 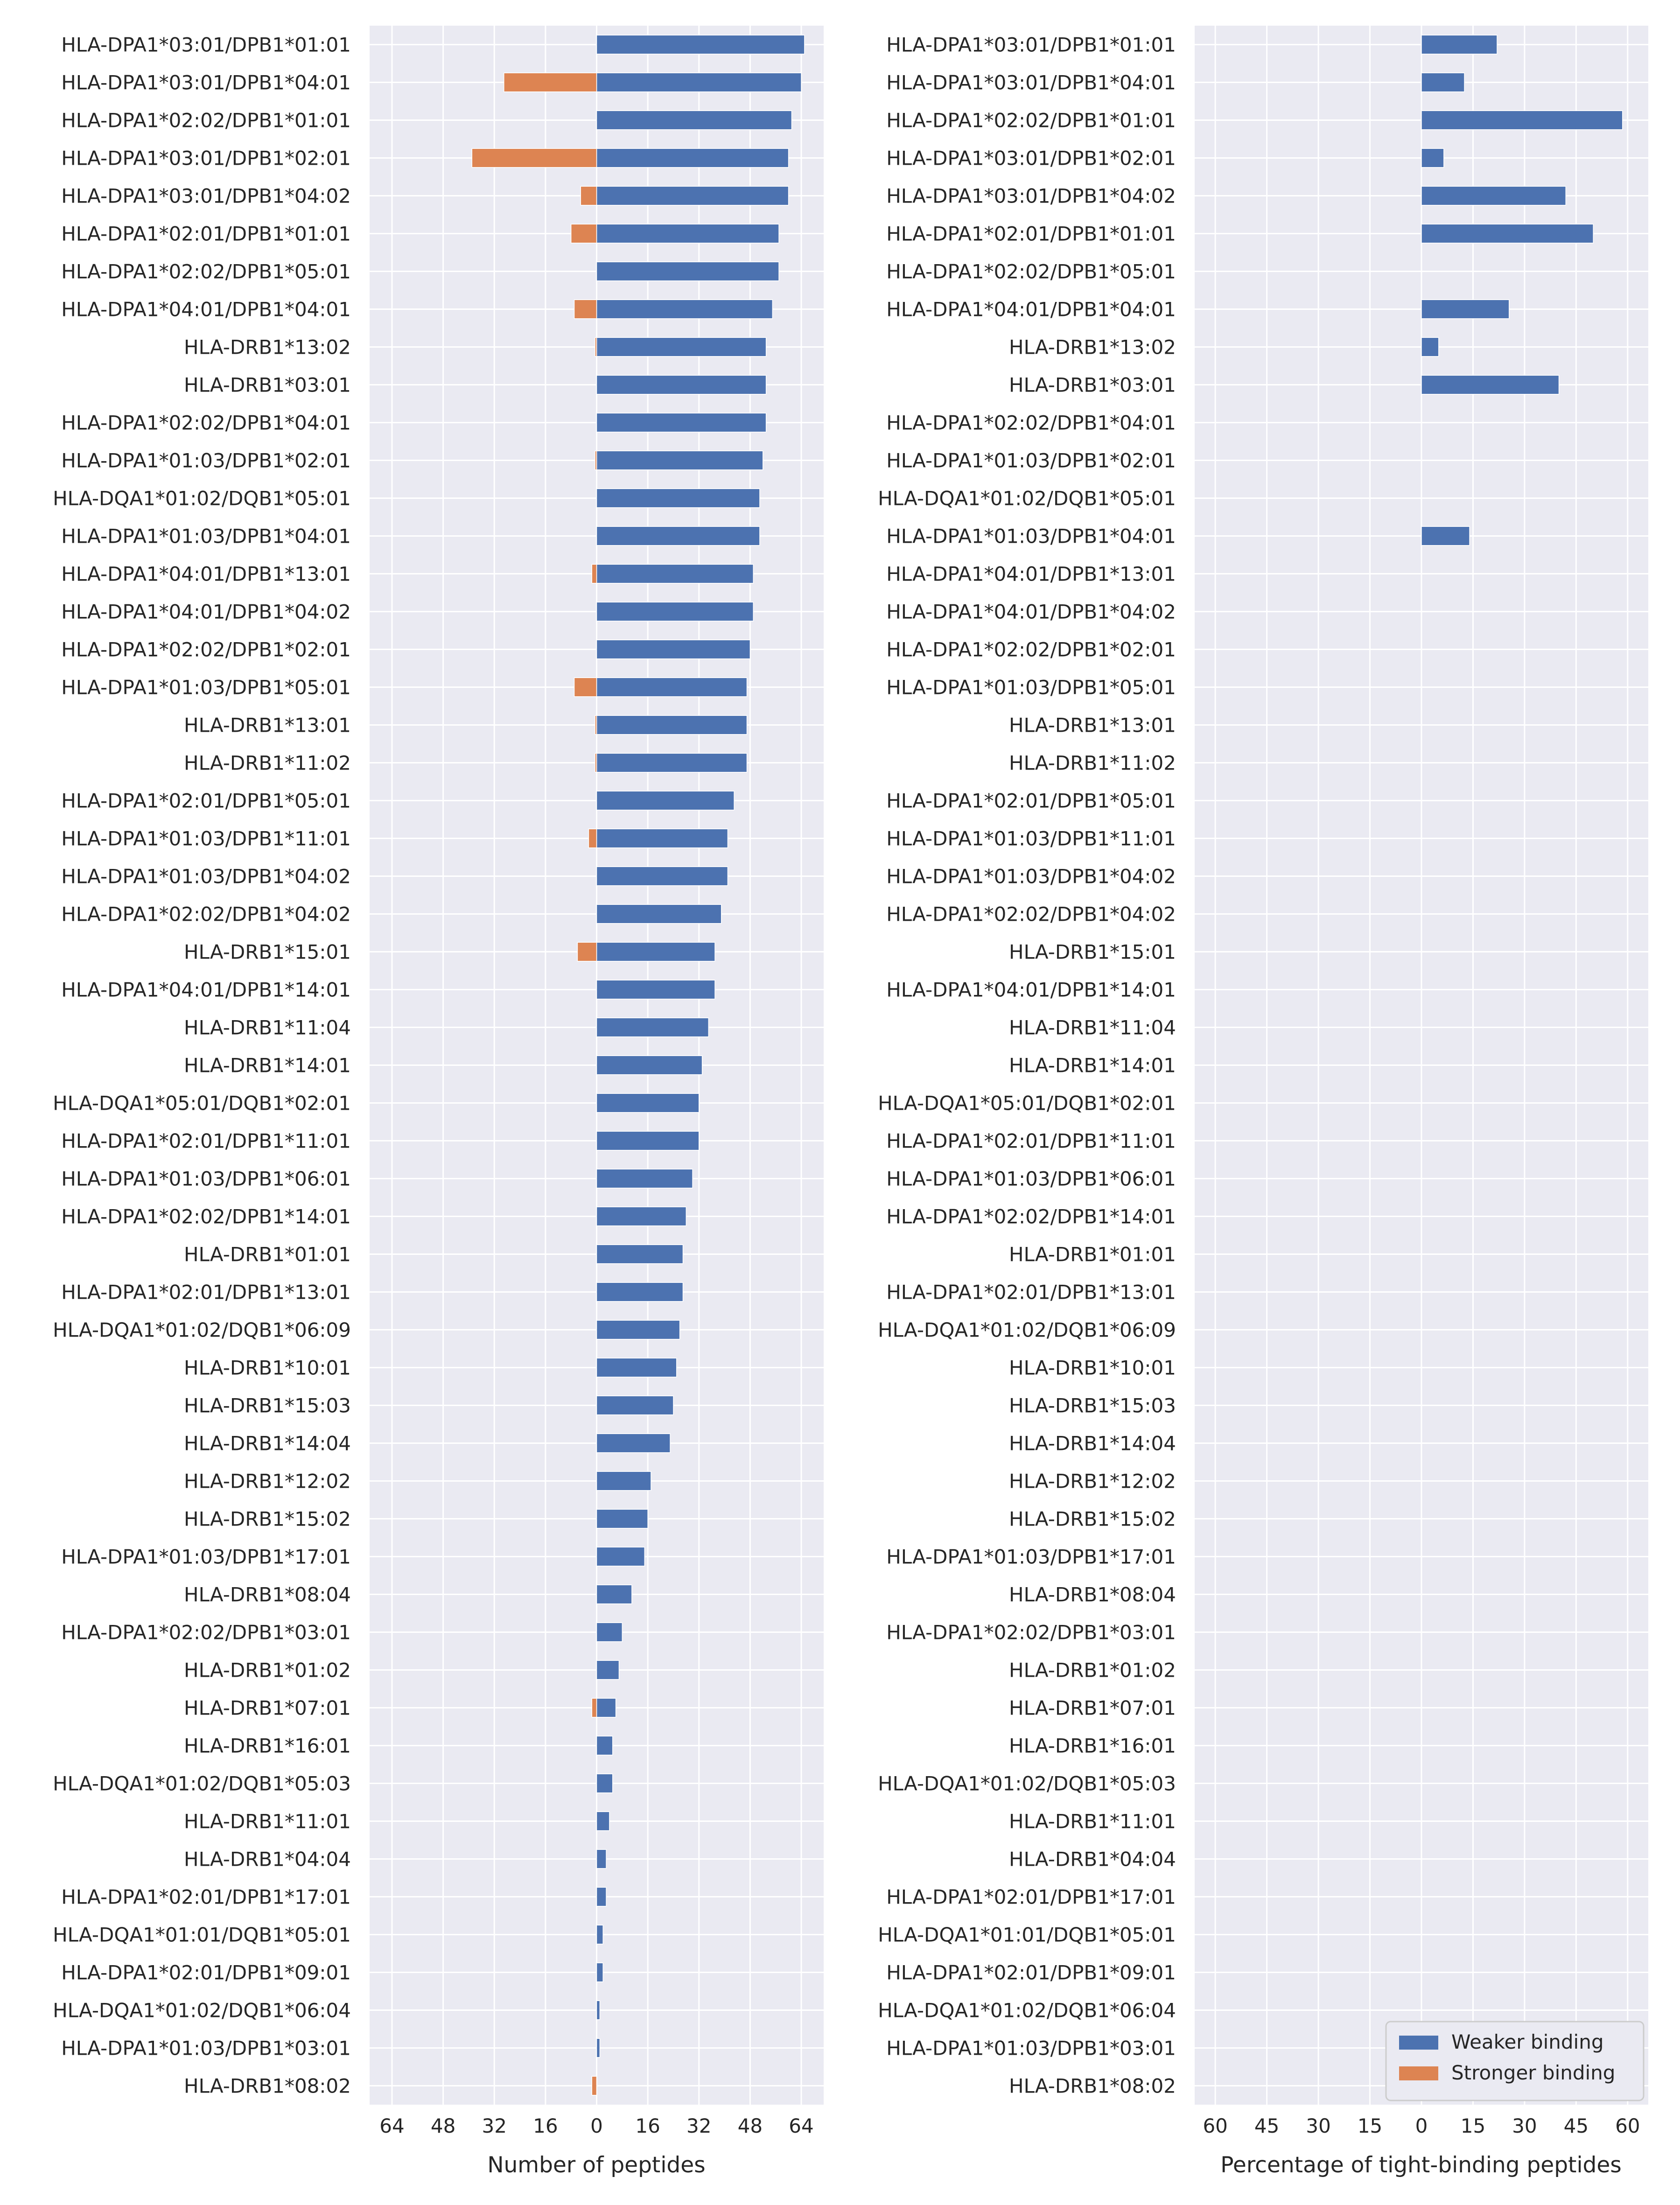 What do you see at coordinates (1031, 990) in the screenshot?
I see `right-y-tick-label: HLA-DPA1*04:01/DPB1*14:01` at bounding box center [1031, 990].